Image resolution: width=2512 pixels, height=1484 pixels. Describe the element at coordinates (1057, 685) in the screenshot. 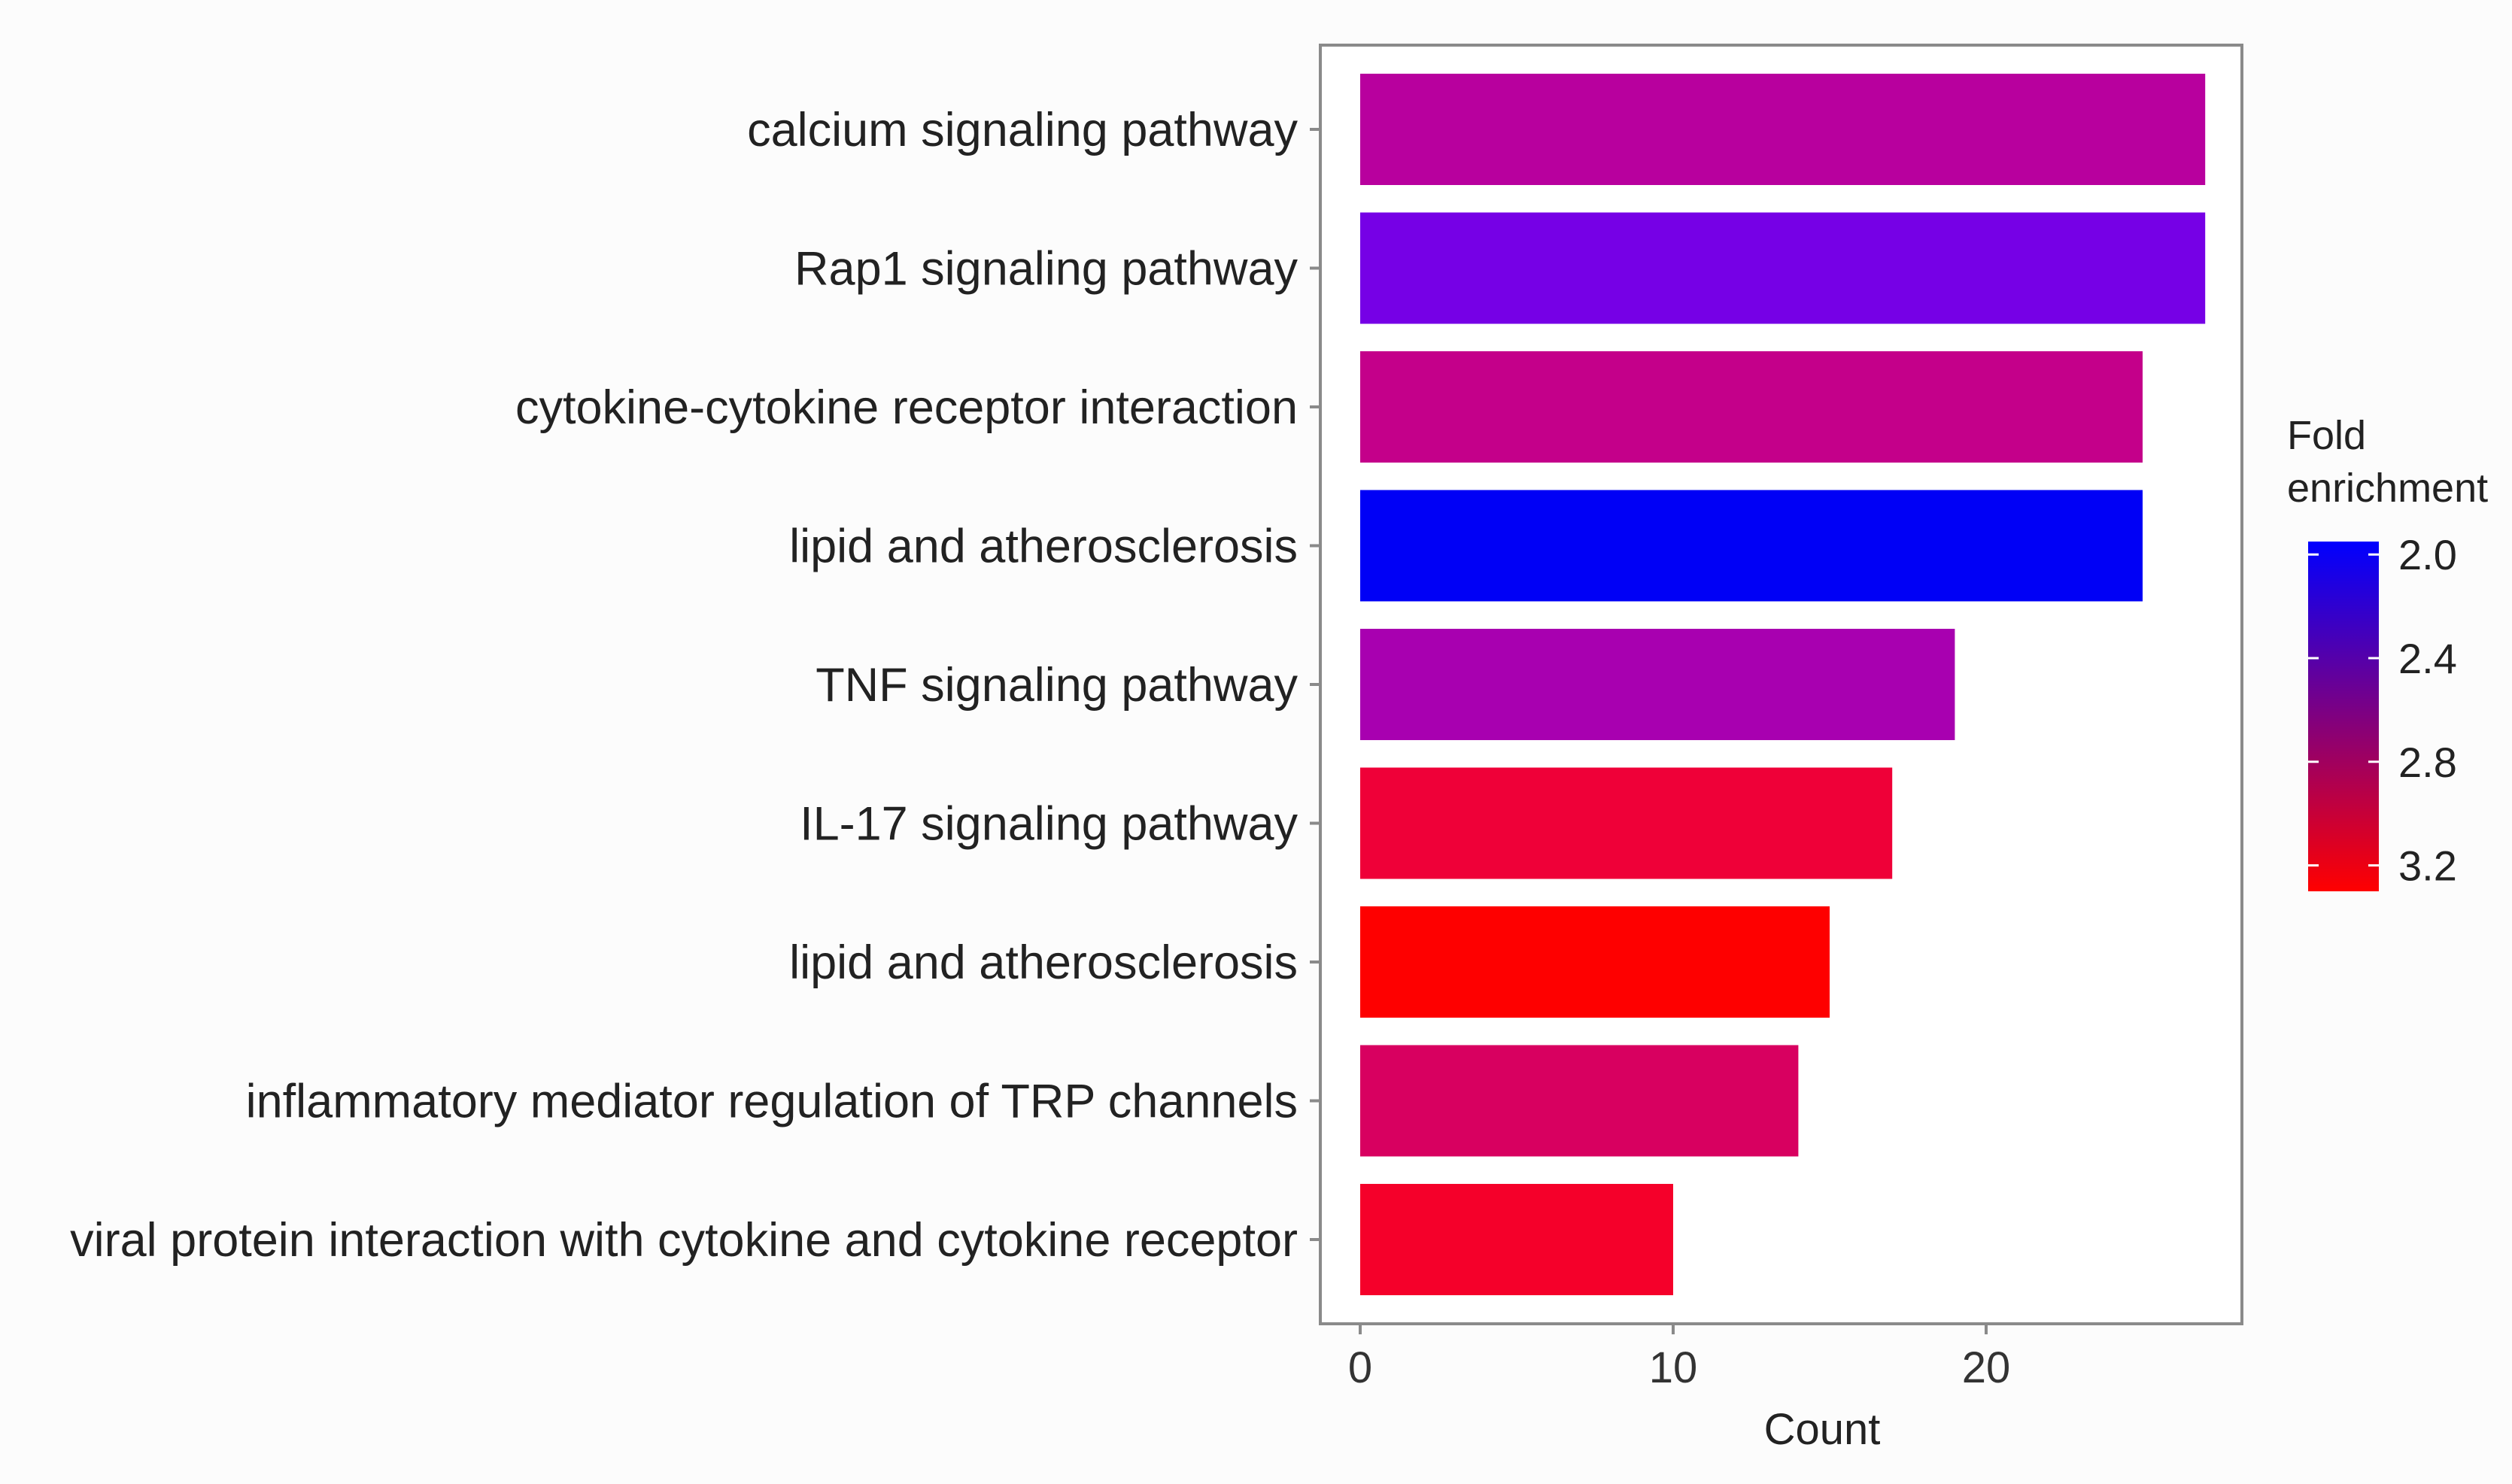

I see `y-tick-label: TNF signaling pathway` at that location.